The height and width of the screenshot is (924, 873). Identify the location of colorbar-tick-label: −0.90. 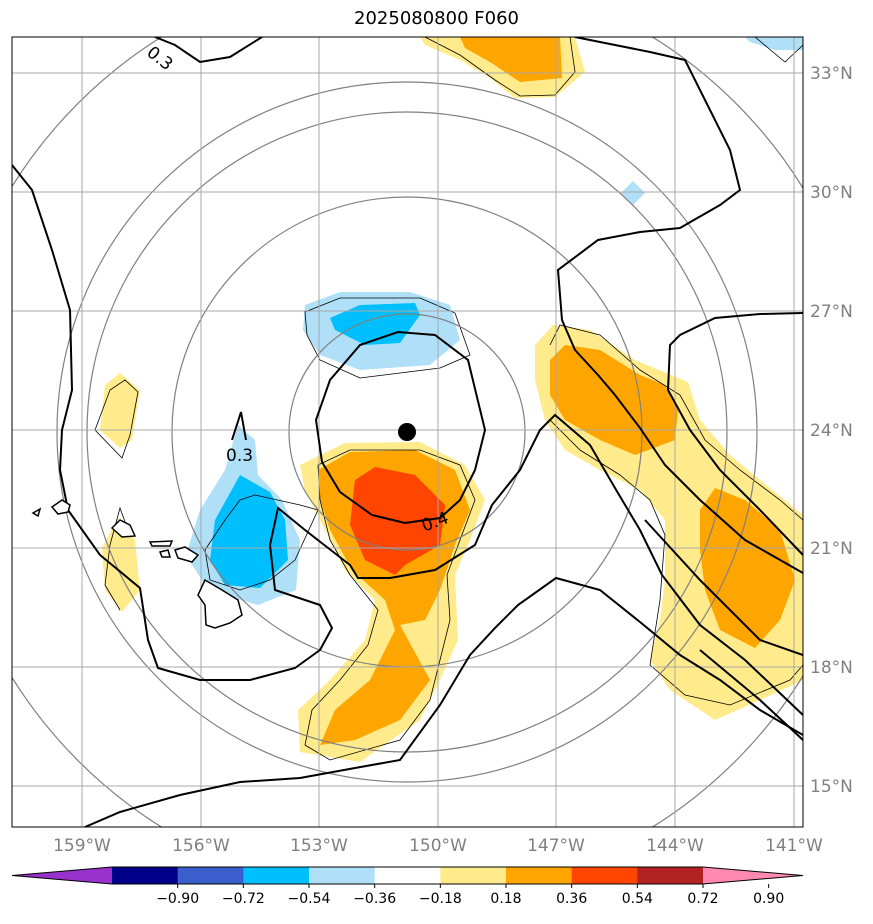
(177, 899).